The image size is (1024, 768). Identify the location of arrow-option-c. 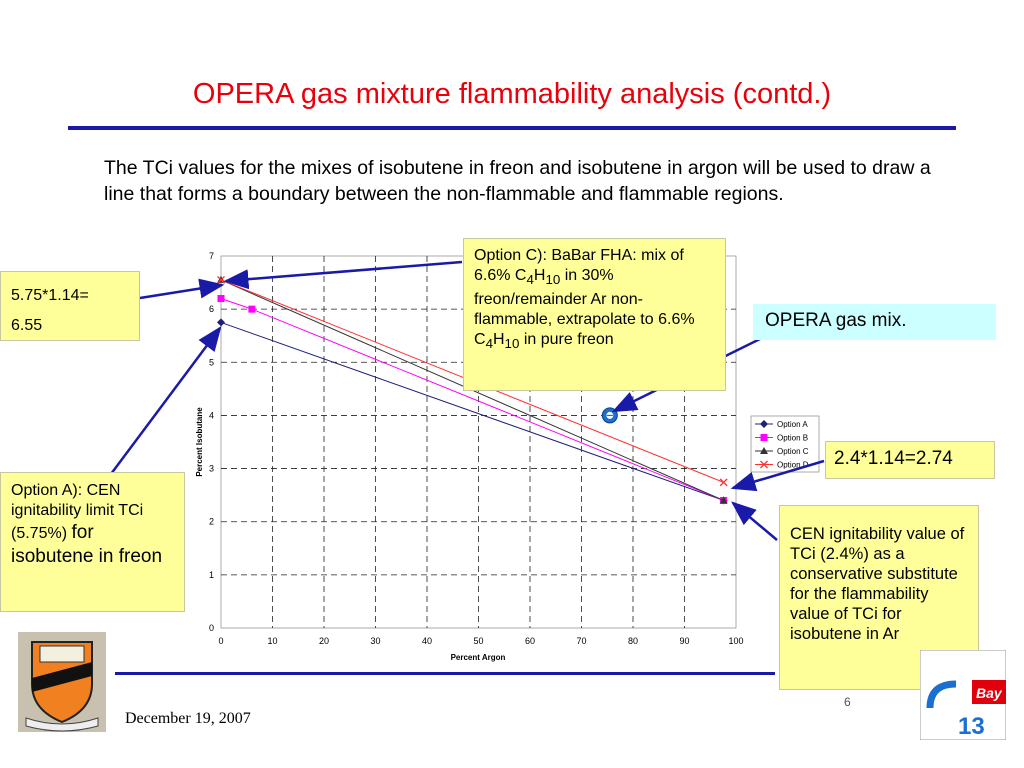
(343, 275).